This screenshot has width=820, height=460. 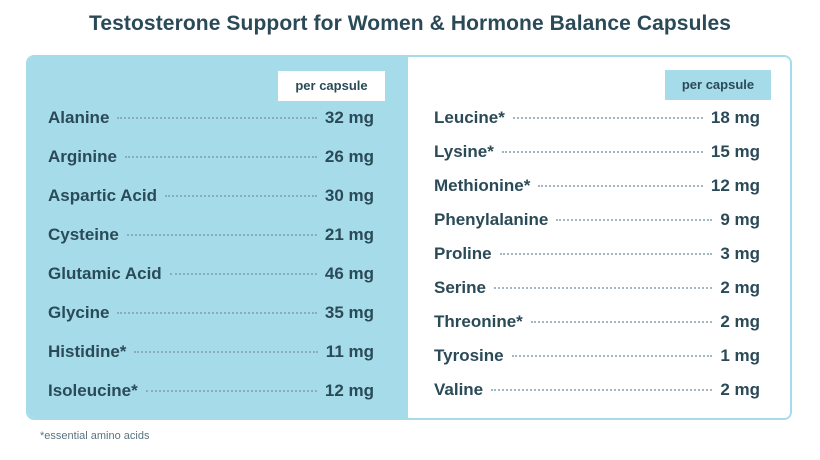 I want to click on table-row: Arginine 26 mg, so click(x=211, y=157).